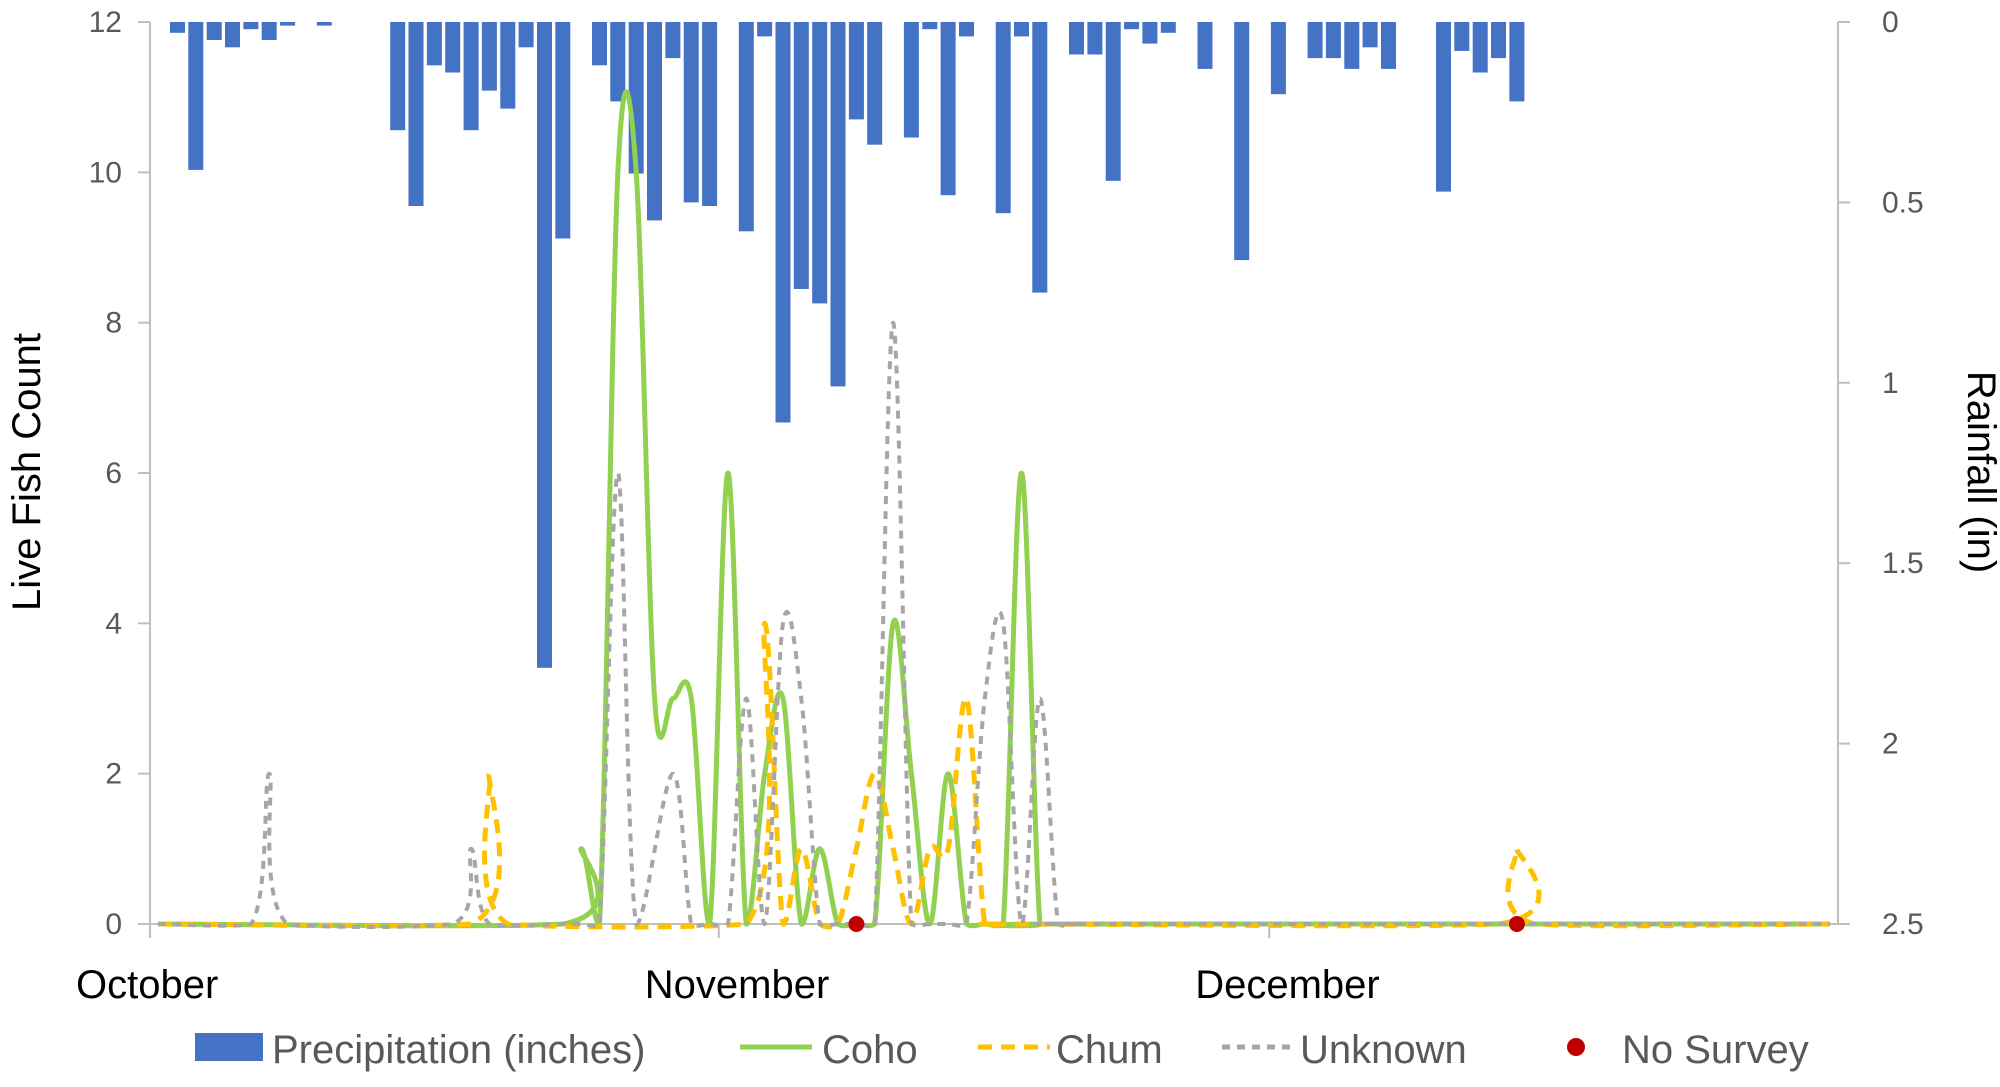 This screenshot has height=1087, width=2000. Describe the element at coordinates (229, 1047) in the screenshot. I see `legend-swatch-precipitation` at that location.